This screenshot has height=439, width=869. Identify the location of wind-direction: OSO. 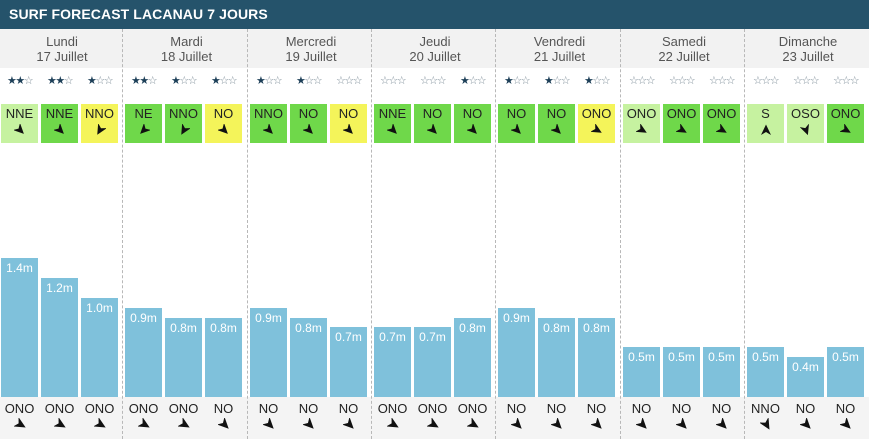
(805, 113).